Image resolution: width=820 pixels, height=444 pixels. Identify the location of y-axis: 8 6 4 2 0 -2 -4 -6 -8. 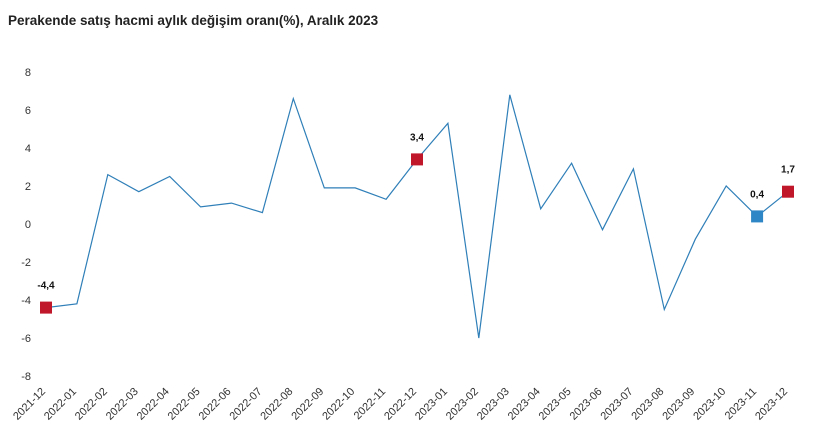
(26, 225).